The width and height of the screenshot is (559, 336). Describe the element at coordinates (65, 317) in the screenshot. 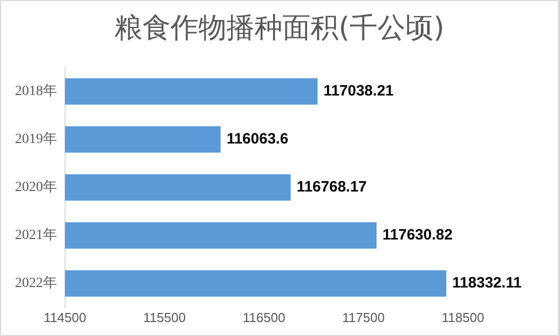

I see `x-tick-label: 114500` at that location.